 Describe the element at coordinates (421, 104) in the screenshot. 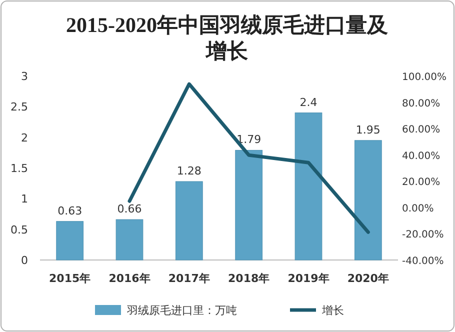

I see `y2-tick-label: 80.00%` at that location.